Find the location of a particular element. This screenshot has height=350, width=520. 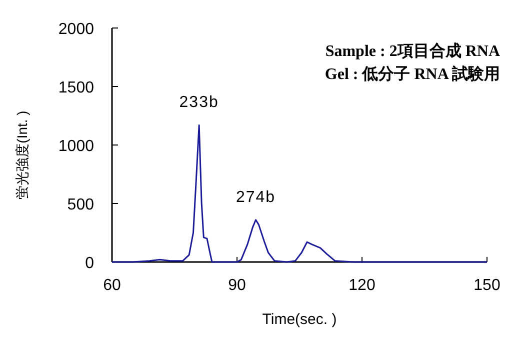

y-tick-label: 1000 is located at coordinates (76, 146).